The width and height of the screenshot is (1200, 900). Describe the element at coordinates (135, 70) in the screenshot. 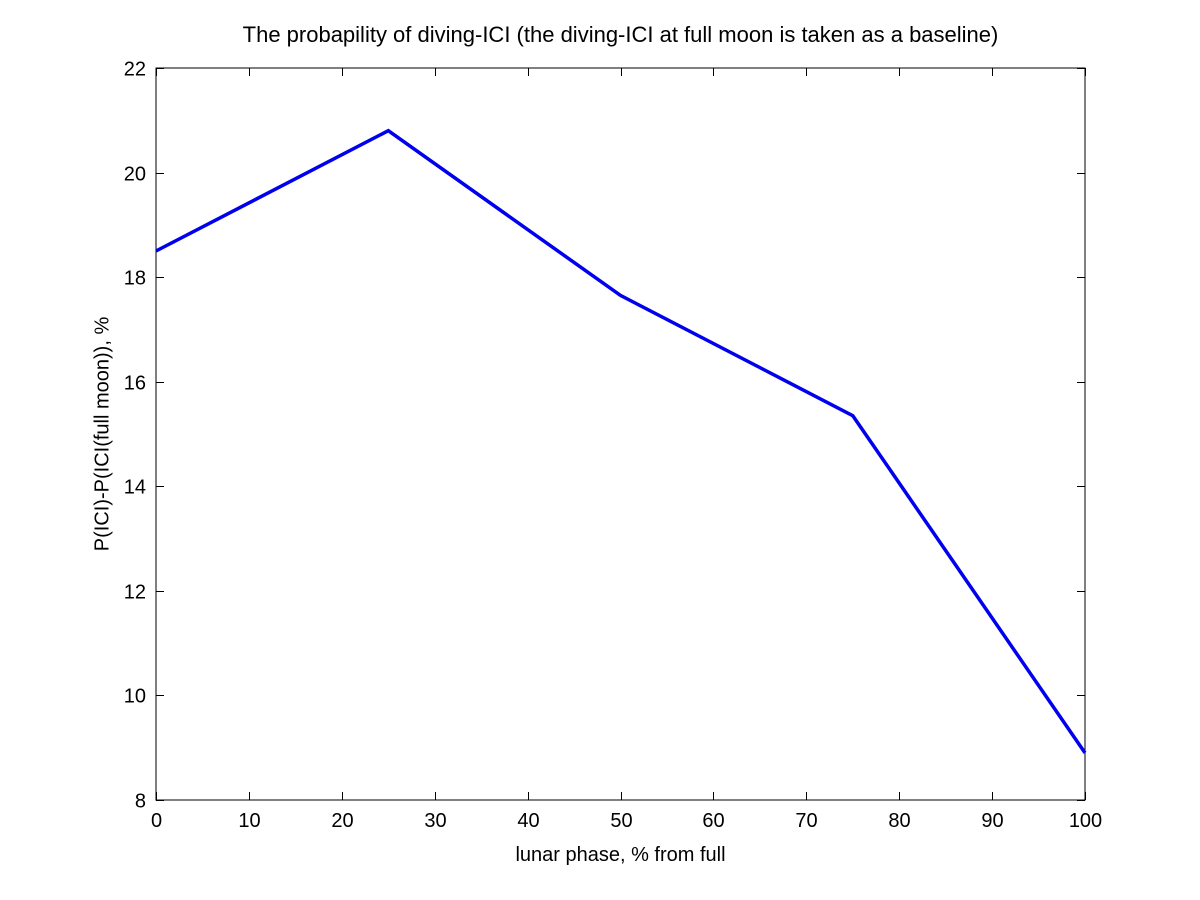

I see `y-tick-label: 22` at that location.